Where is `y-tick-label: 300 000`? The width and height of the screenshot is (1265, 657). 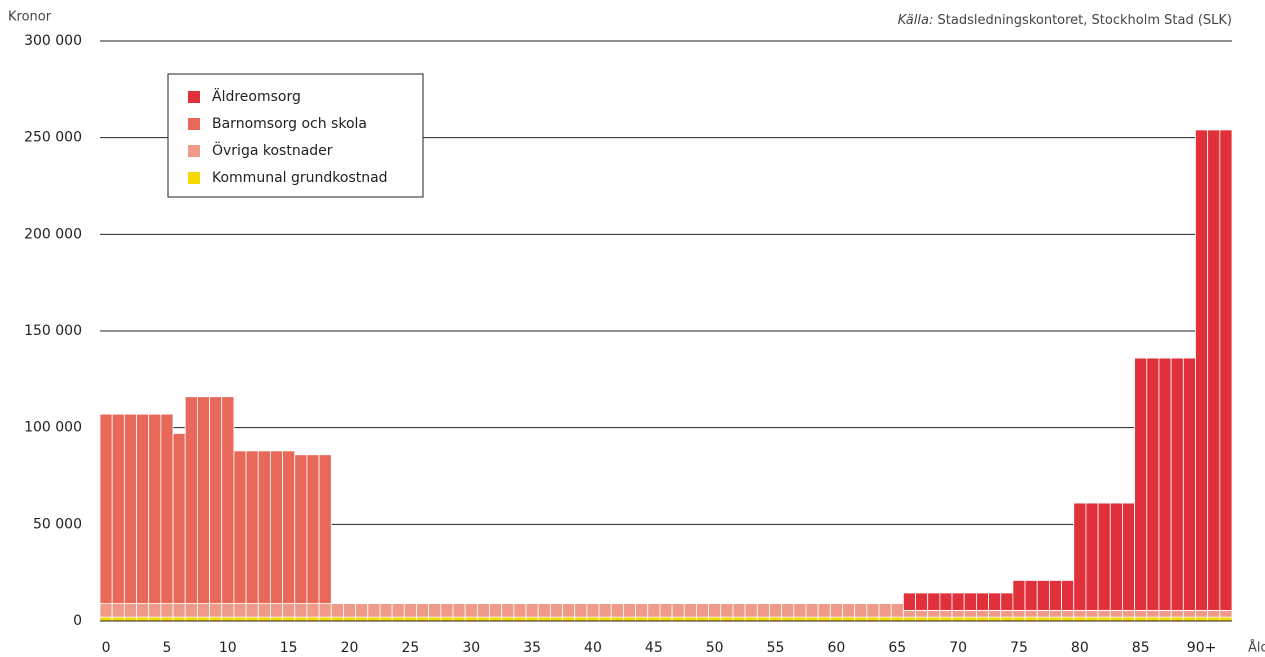
y-tick-label: 300 000 is located at coordinates (53, 41).